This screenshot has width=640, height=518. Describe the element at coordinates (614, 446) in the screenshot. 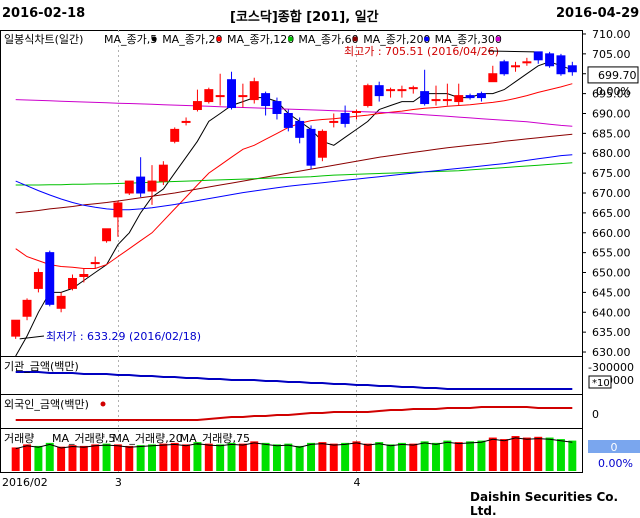

I see `volume-current-box` at that location.